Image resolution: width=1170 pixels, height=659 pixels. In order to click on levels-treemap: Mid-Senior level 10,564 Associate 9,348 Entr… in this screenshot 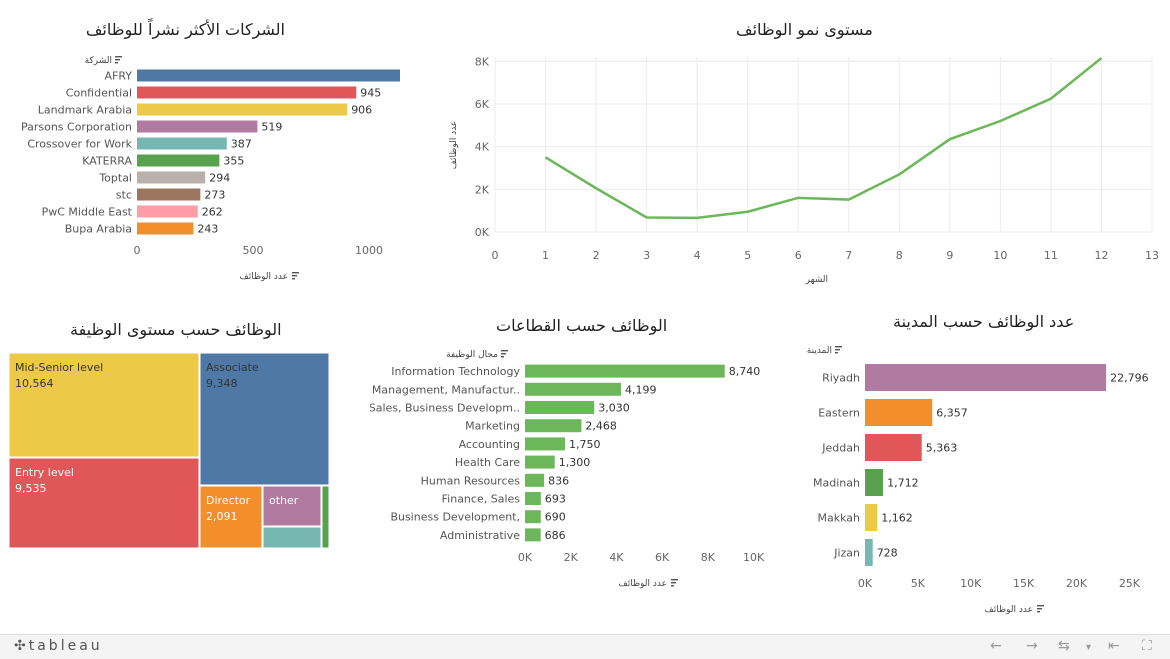, I will do `click(169, 450)`.